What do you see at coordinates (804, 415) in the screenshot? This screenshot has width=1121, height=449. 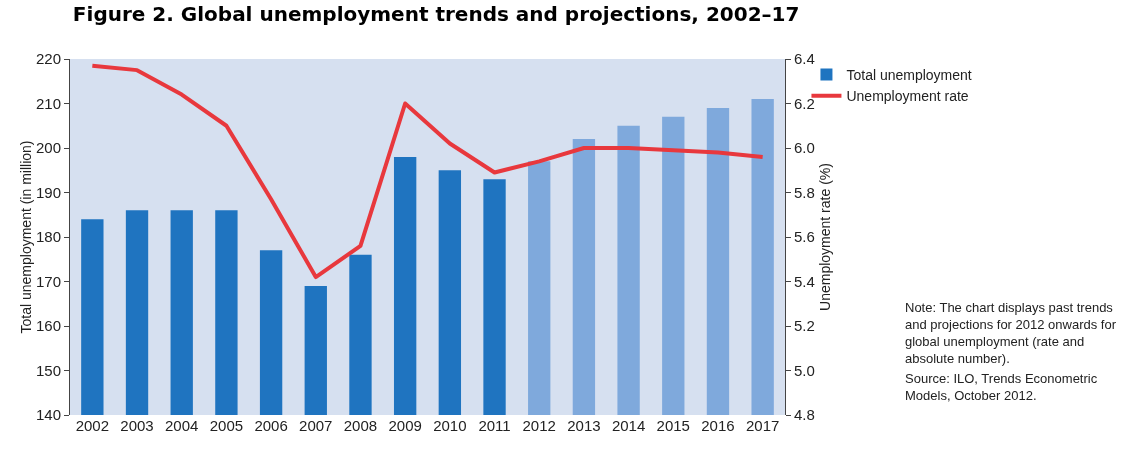 I see `y2-tick-label: 4.8` at bounding box center [804, 415].